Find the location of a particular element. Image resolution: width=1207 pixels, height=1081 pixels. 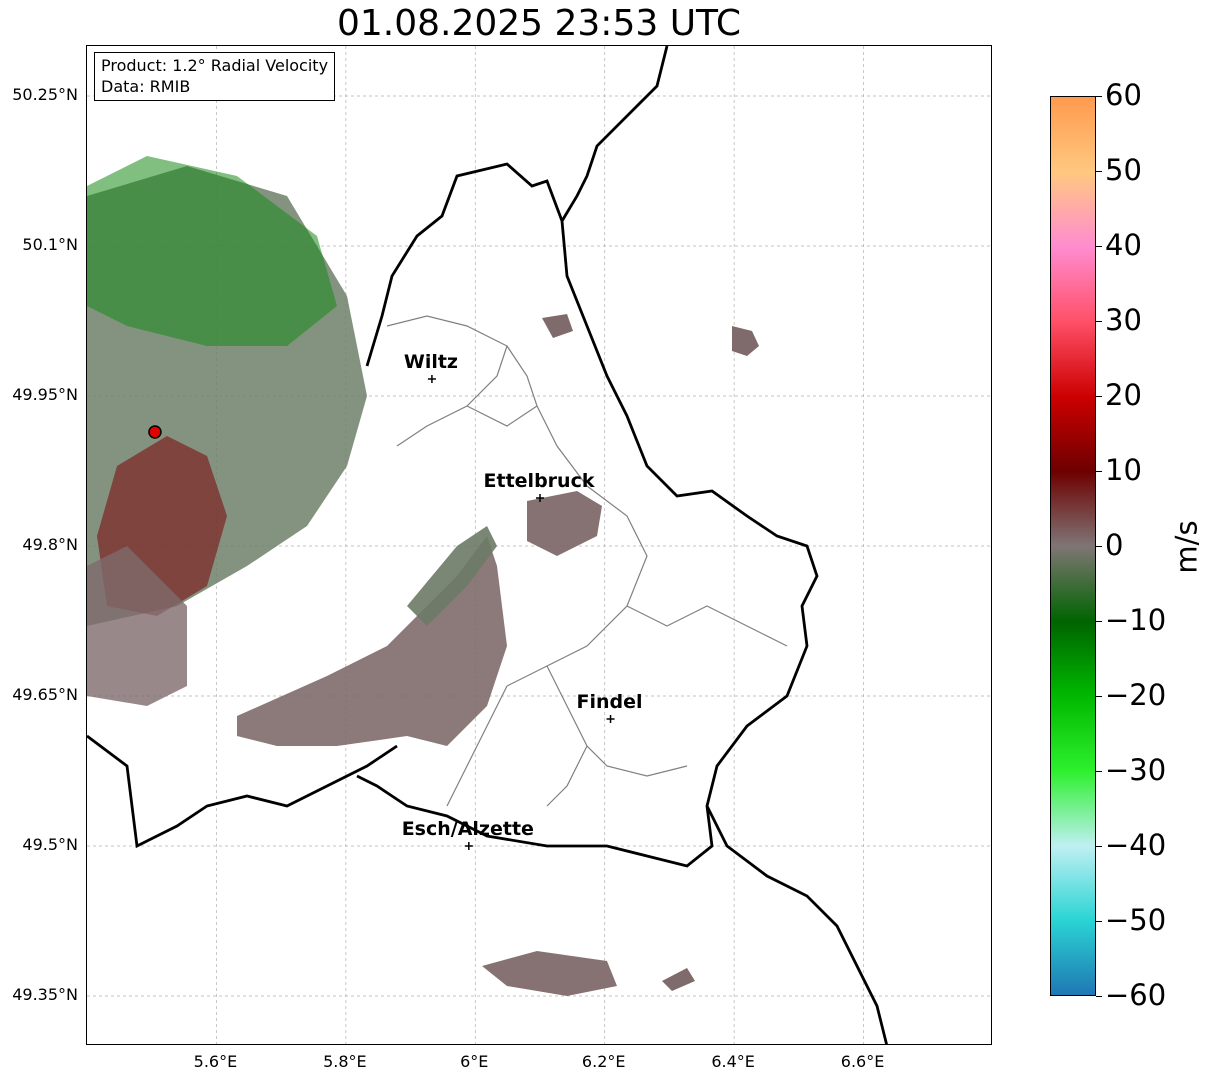

lon-tick-label: 6.2°E is located at coordinates (603, 1061).